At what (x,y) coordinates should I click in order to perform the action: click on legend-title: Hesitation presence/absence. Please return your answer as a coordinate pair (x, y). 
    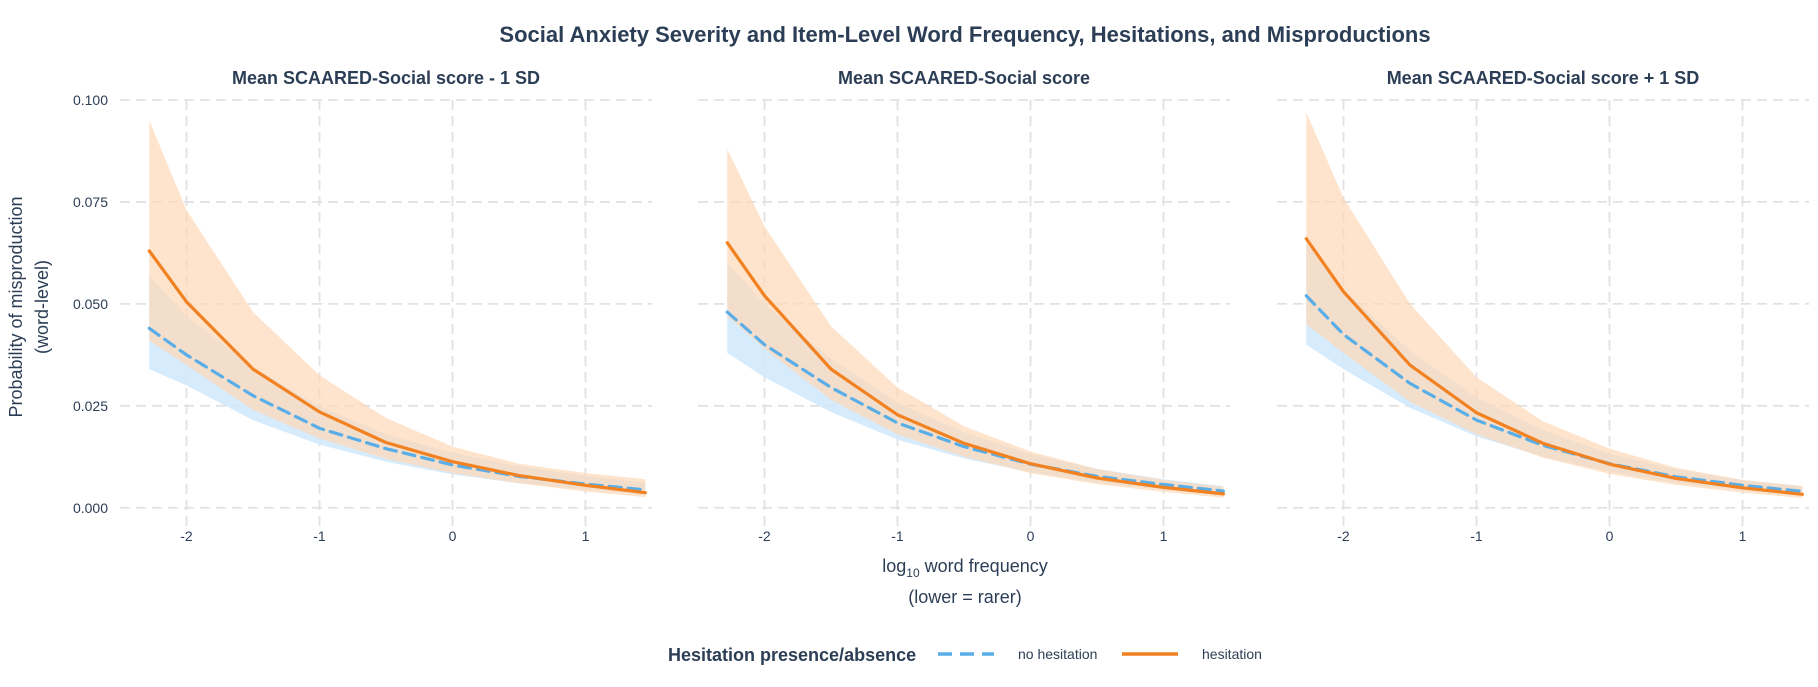
    Looking at the image, I should click on (792, 655).